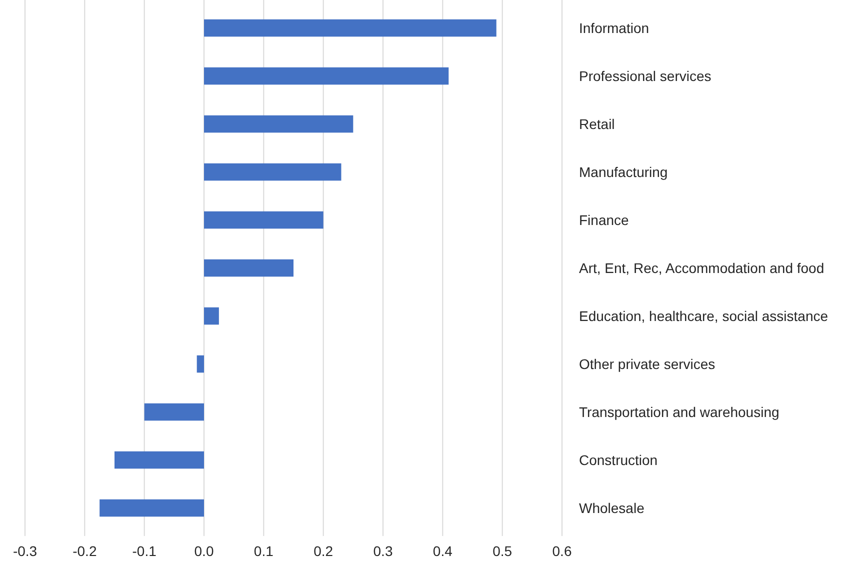 This screenshot has width=865, height=570. Describe the element at coordinates (604, 220) in the screenshot. I see `y-tick-label: Finance` at that location.